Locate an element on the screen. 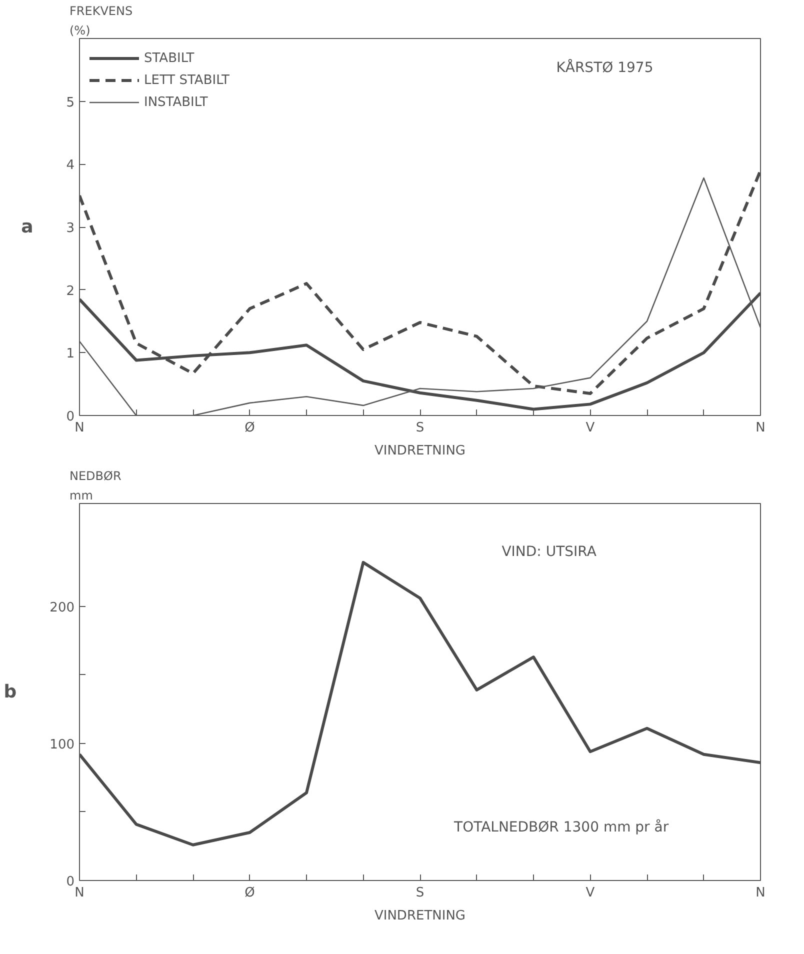 Image resolution: width=804 pixels, height=954 pixels. y-tick-label: 4 is located at coordinates (70, 166).